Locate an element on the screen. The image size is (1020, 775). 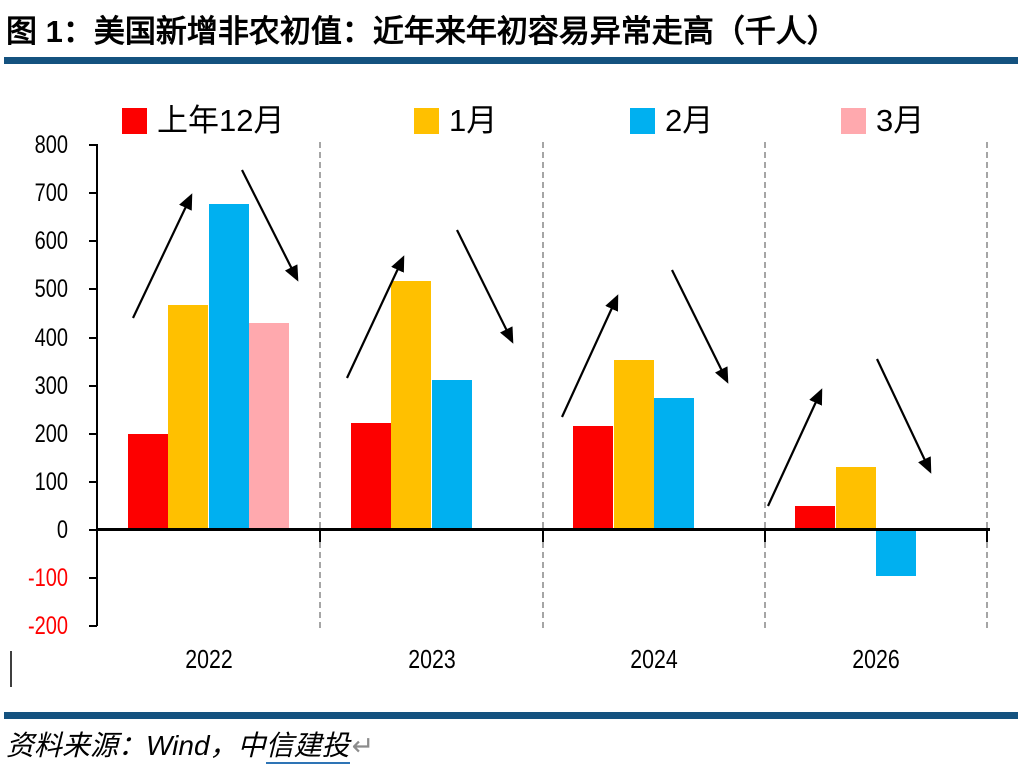
bar-2022-2月 is located at coordinates (228, 366).